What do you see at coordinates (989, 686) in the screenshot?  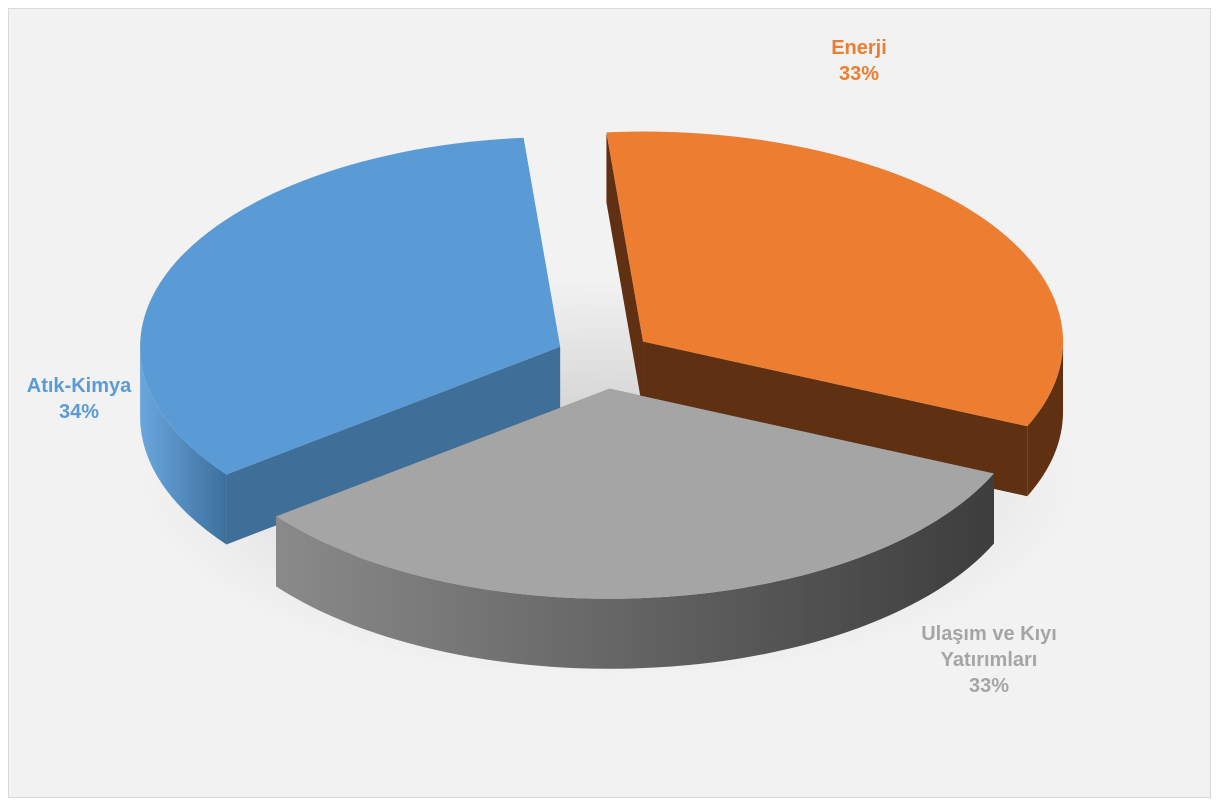 I see `slice-label-ulasim-value: 33%` at bounding box center [989, 686].